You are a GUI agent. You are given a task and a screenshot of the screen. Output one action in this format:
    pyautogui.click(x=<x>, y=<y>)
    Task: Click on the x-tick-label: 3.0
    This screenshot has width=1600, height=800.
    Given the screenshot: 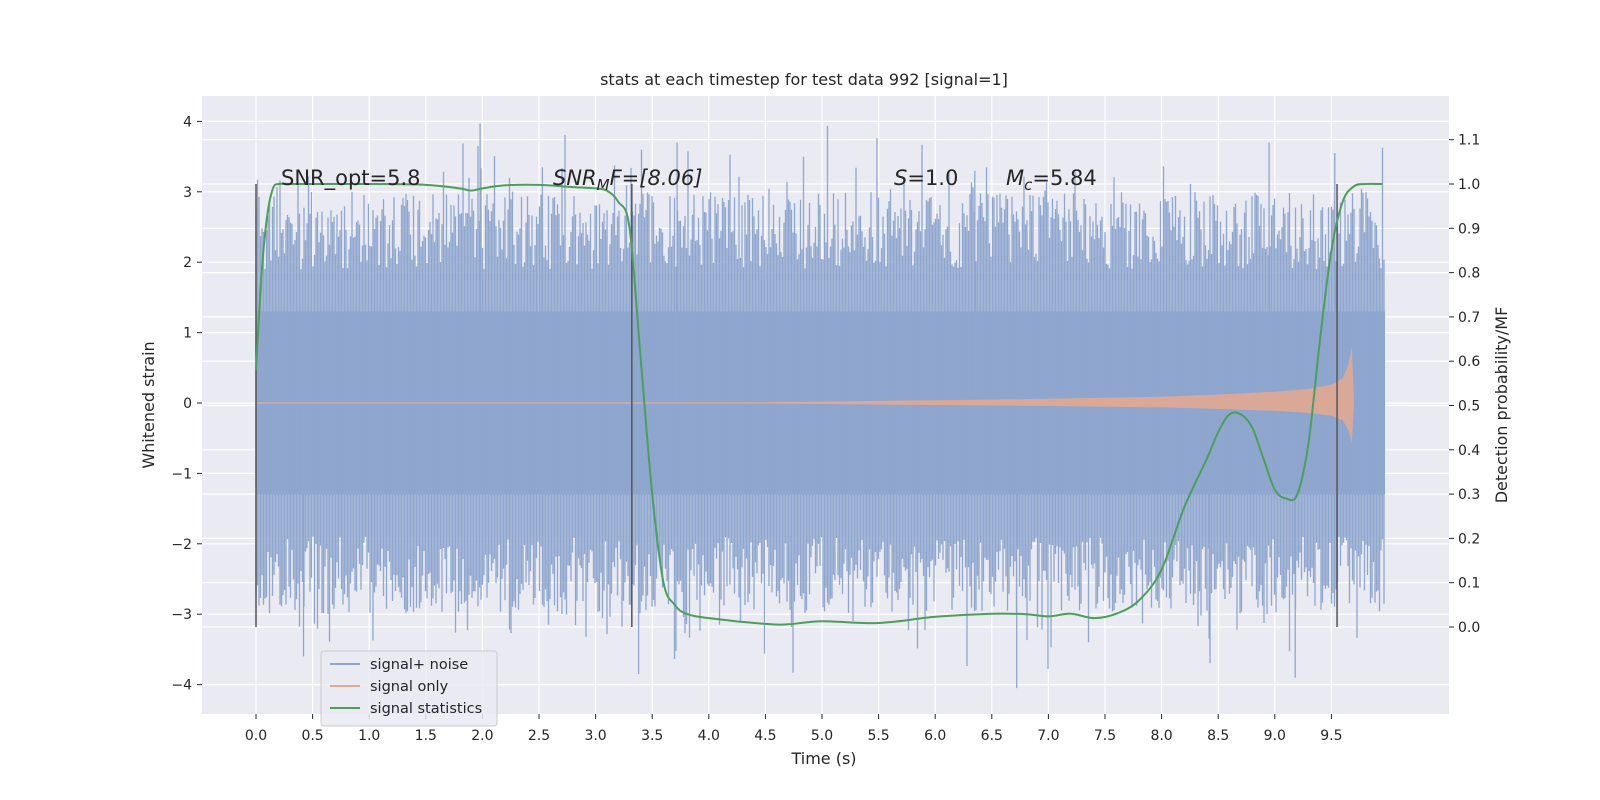 What is the action you would take?
    pyautogui.click(x=595, y=736)
    